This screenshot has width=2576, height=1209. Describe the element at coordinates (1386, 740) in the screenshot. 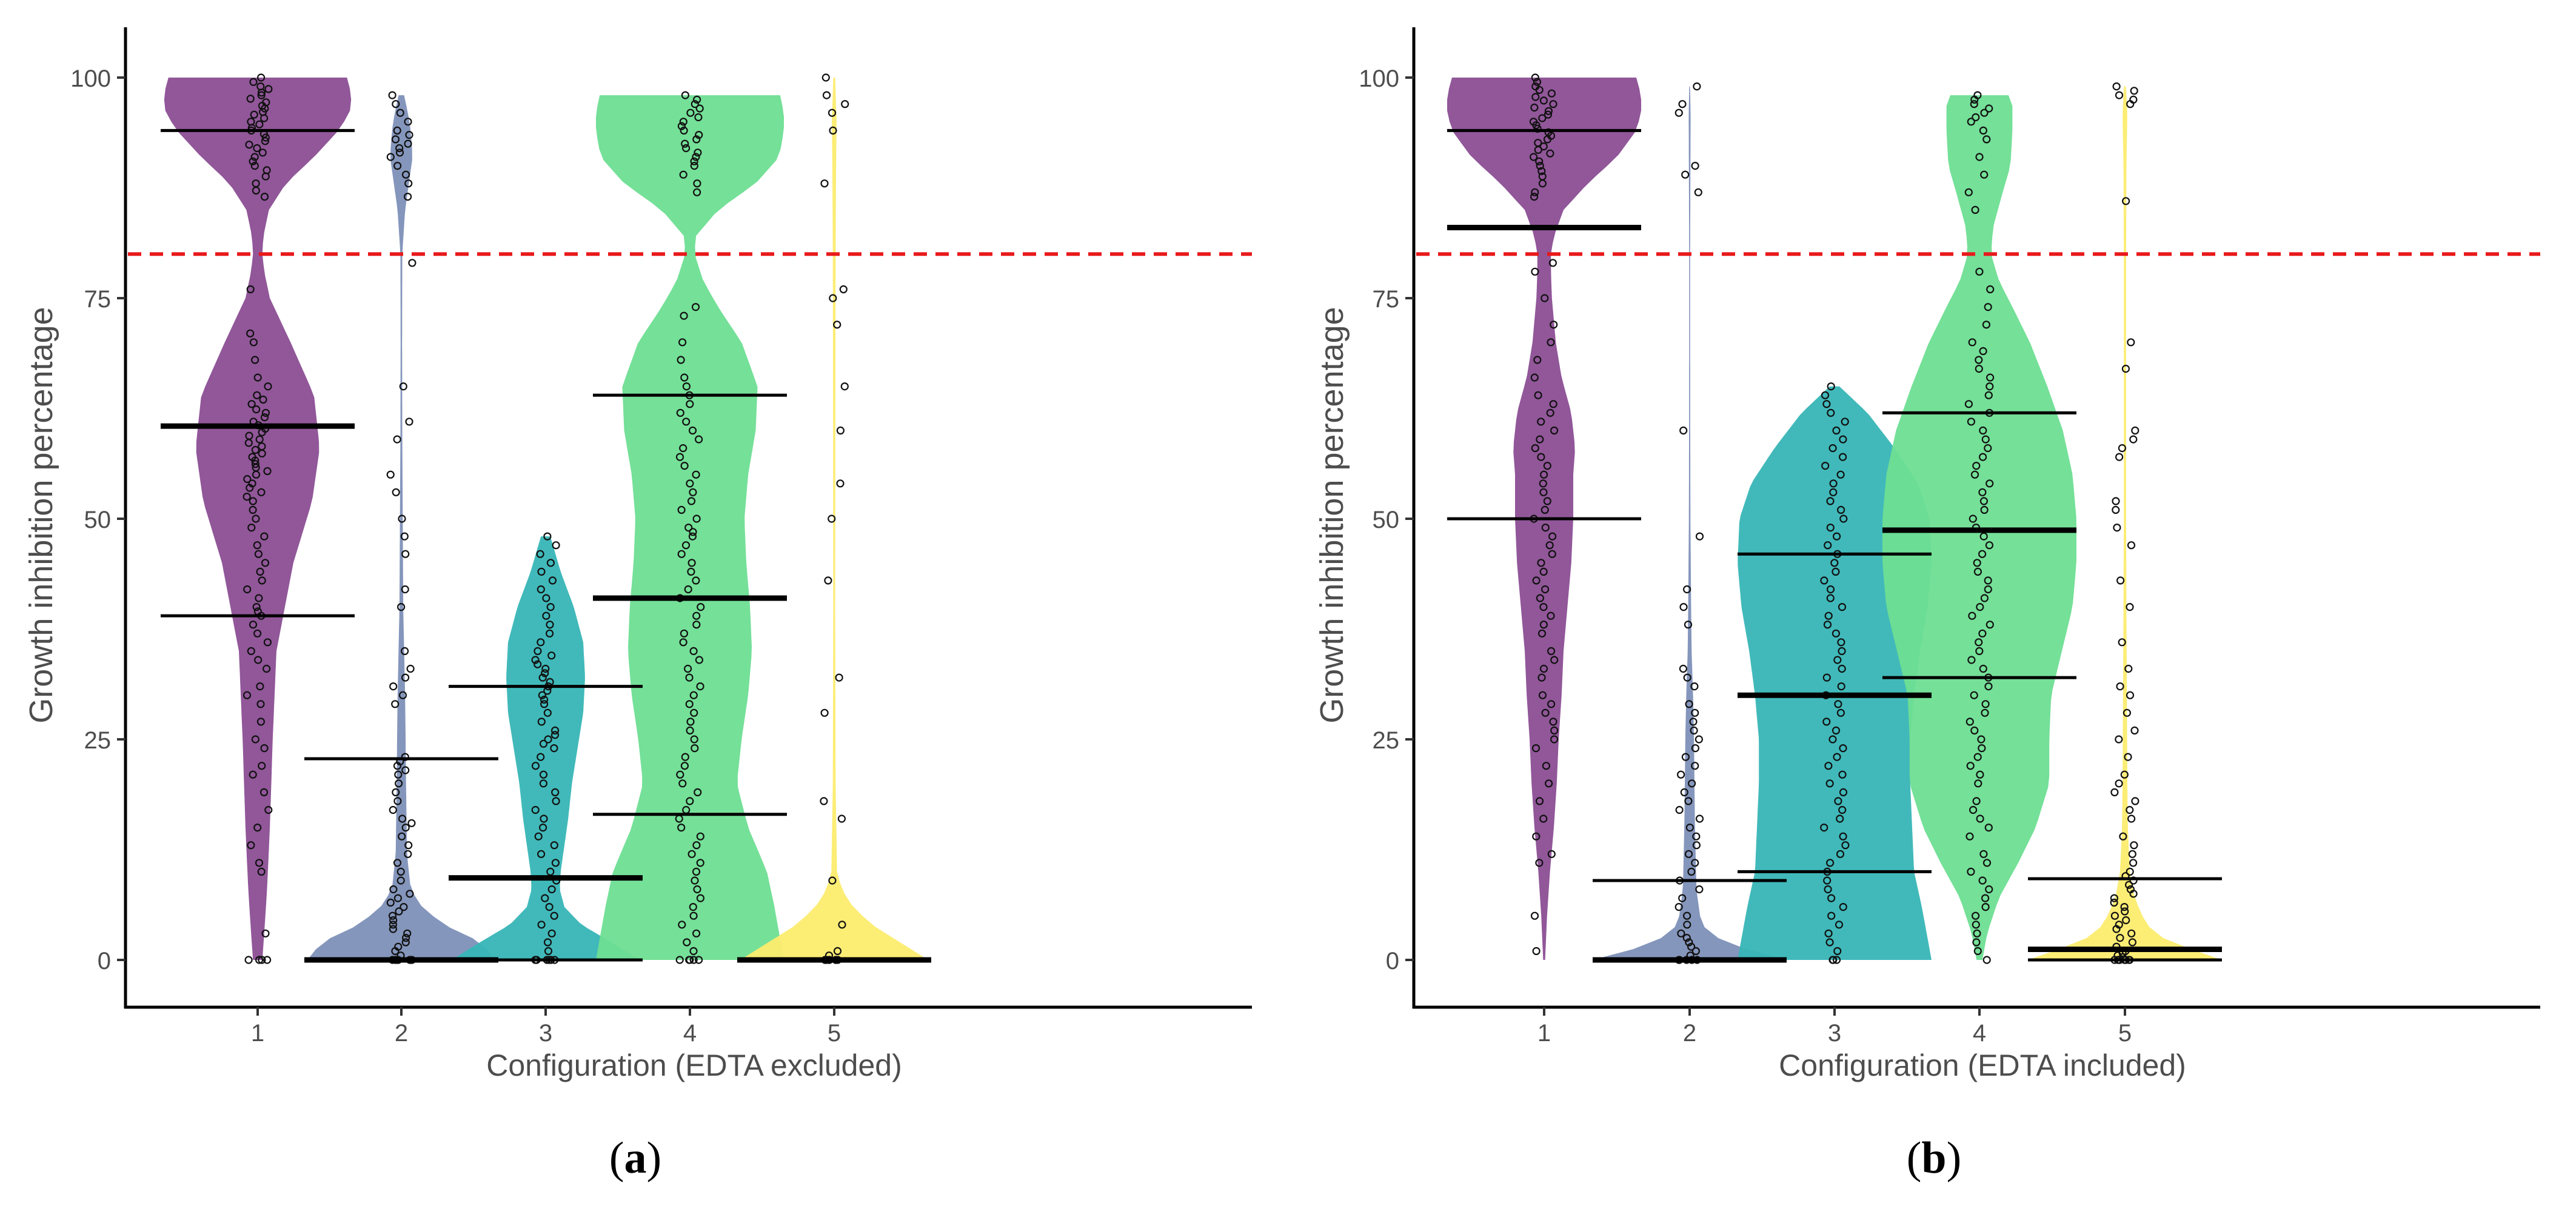

I see `y-tick-label: 25` at that location.